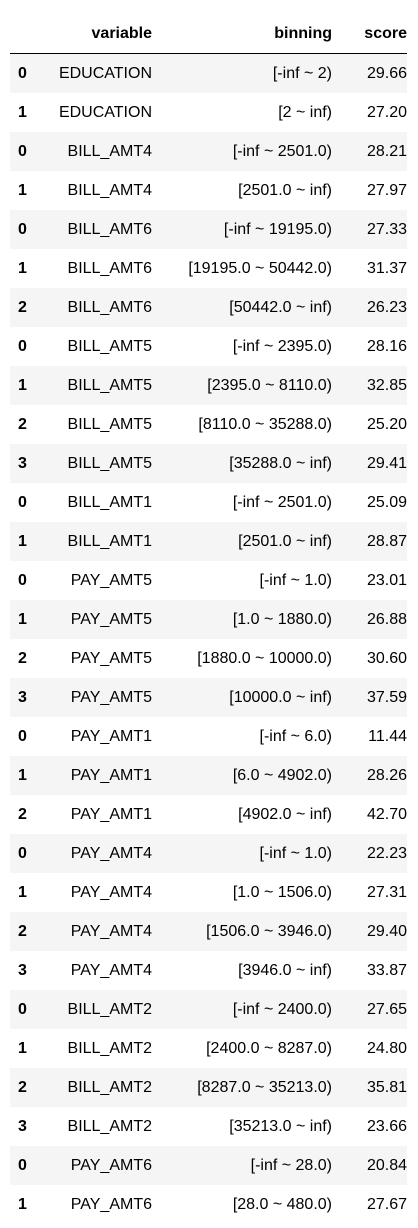 This screenshot has height=1228, width=418. What do you see at coordinates (111, 814) in the screenshot?
I see `variable-cell: PAY_AMT1` at bounding box center [111, 814].